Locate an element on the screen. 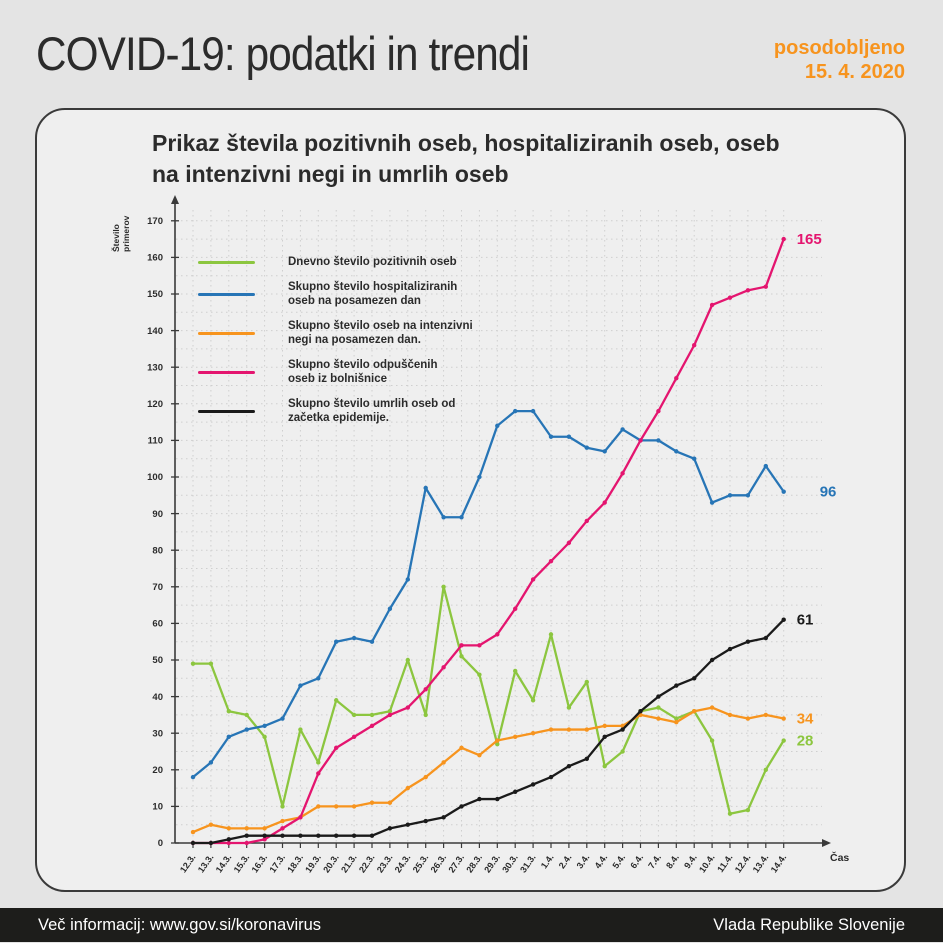  series-end-label-positive: 28 is located at coordinates (805, 741).